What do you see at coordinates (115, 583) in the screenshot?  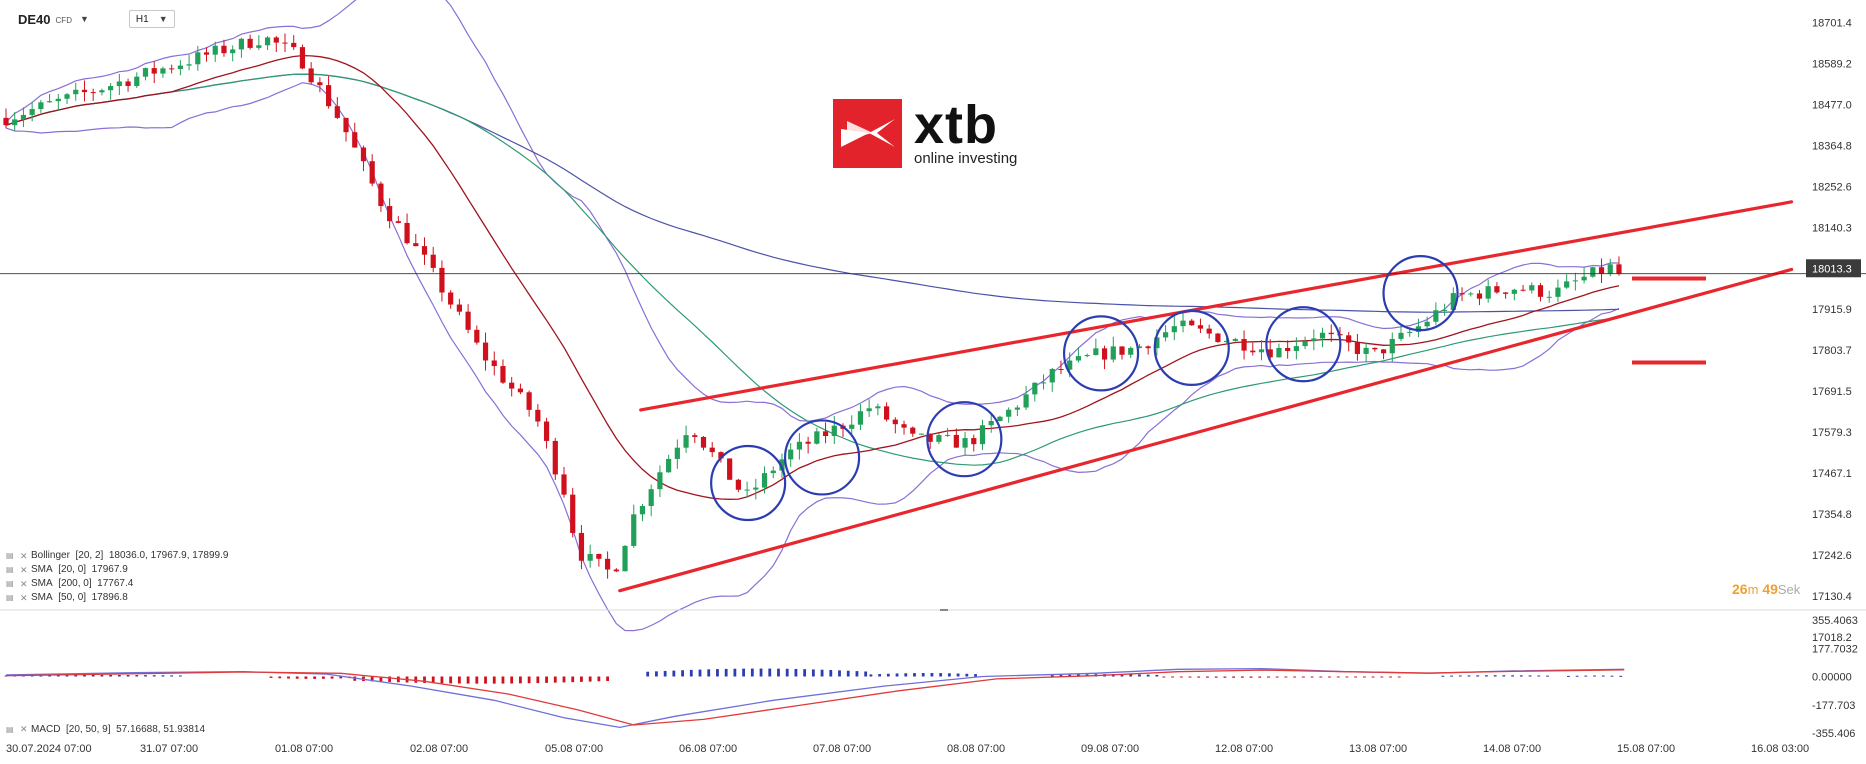 I see `indicator-values: 17767.4` at bounding box center [115, 583].